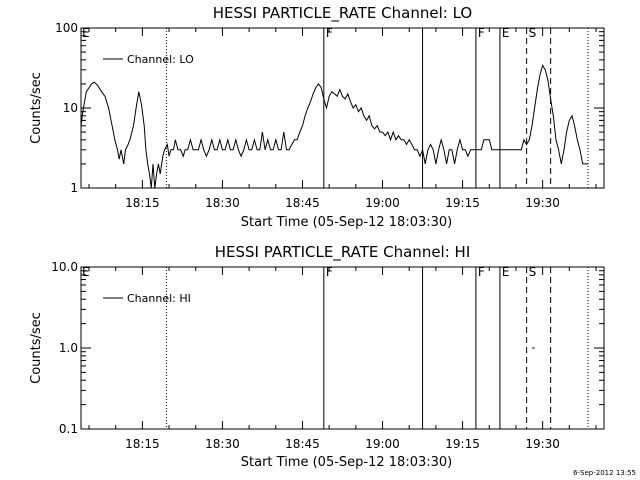 The image size is (640, 480). What do you see at coordinates (64, 267) in the screenshot?
I see `y-tick-label: 10.0` at bounding box center [64, 267].